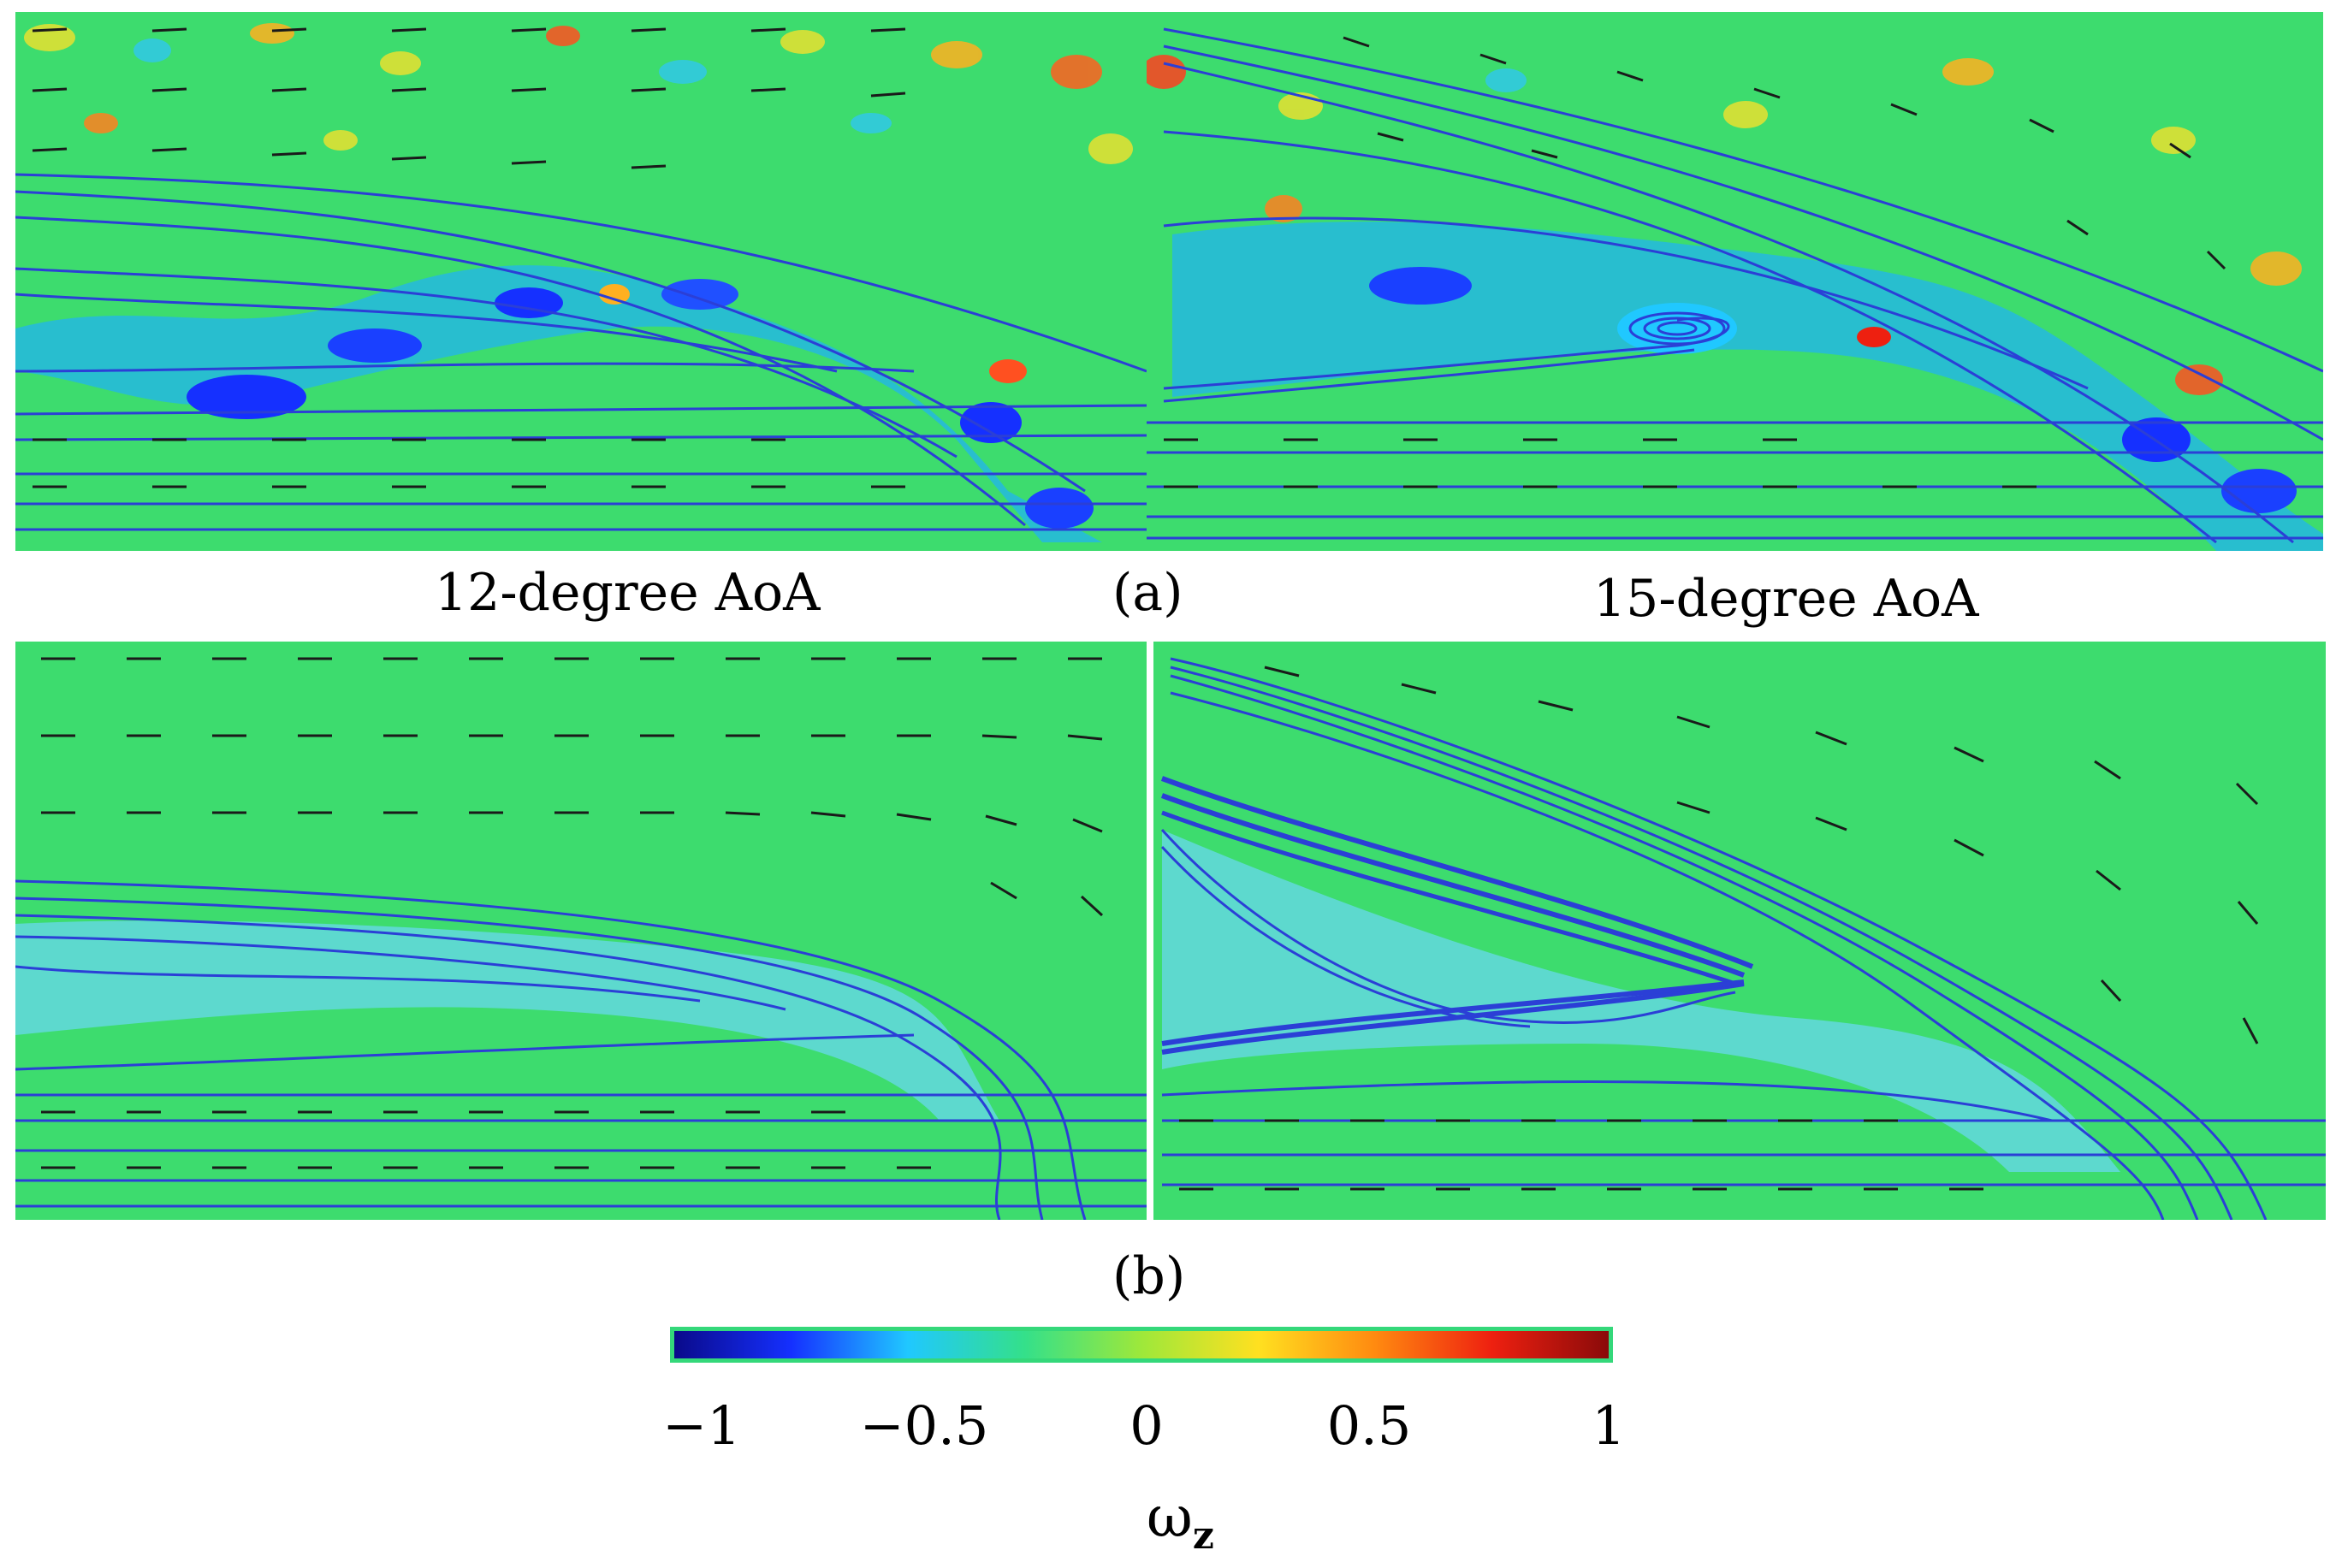 The height and width of the screenshot is (1568, 2336). I want to click on colorbar, so click(1141, 1345).